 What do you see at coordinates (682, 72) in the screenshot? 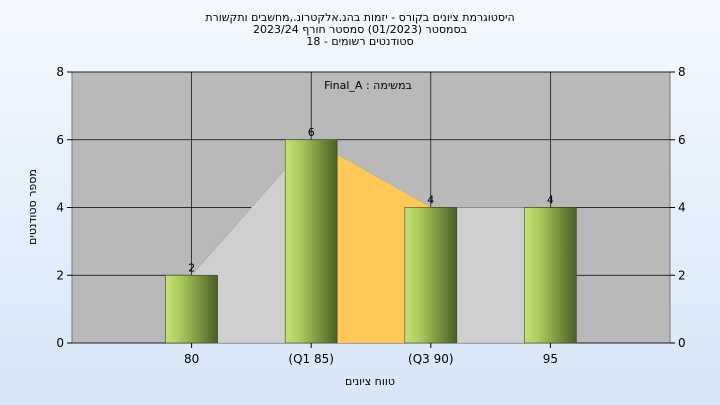
I see `y-tick-label-right: 8` at bounding box center [682, 72].